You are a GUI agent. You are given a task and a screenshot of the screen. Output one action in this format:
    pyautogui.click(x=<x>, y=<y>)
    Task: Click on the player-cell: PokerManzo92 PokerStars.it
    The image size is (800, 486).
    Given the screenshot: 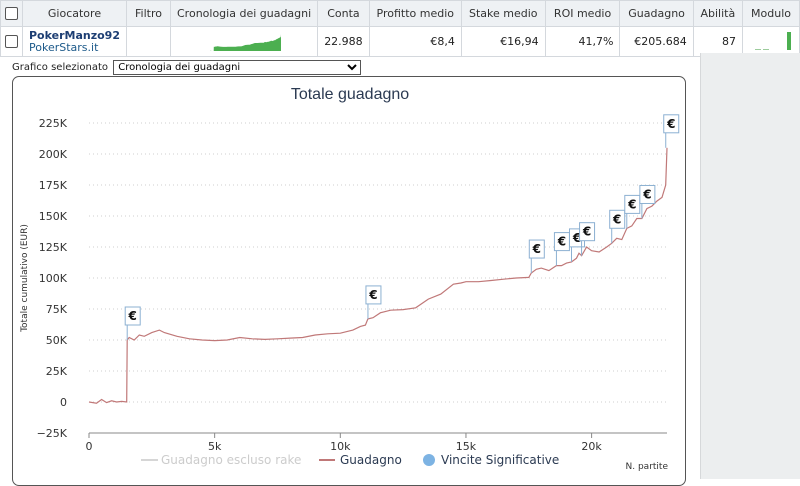 What is the action you would take?
    pyautogui.click(x=74, y=41)
    